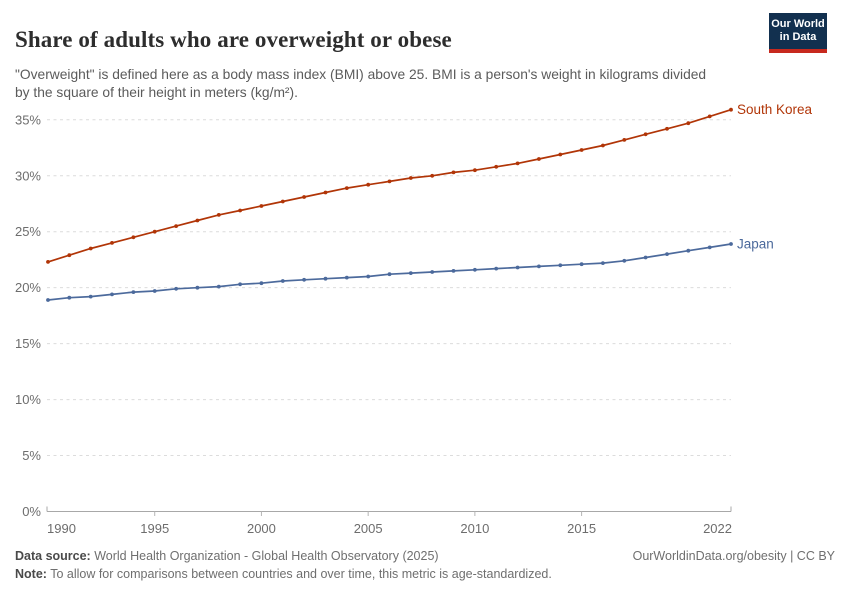 This screenshot has width=850, height=600. I want to click on series-dot-japan-1998, so click(218, 286).